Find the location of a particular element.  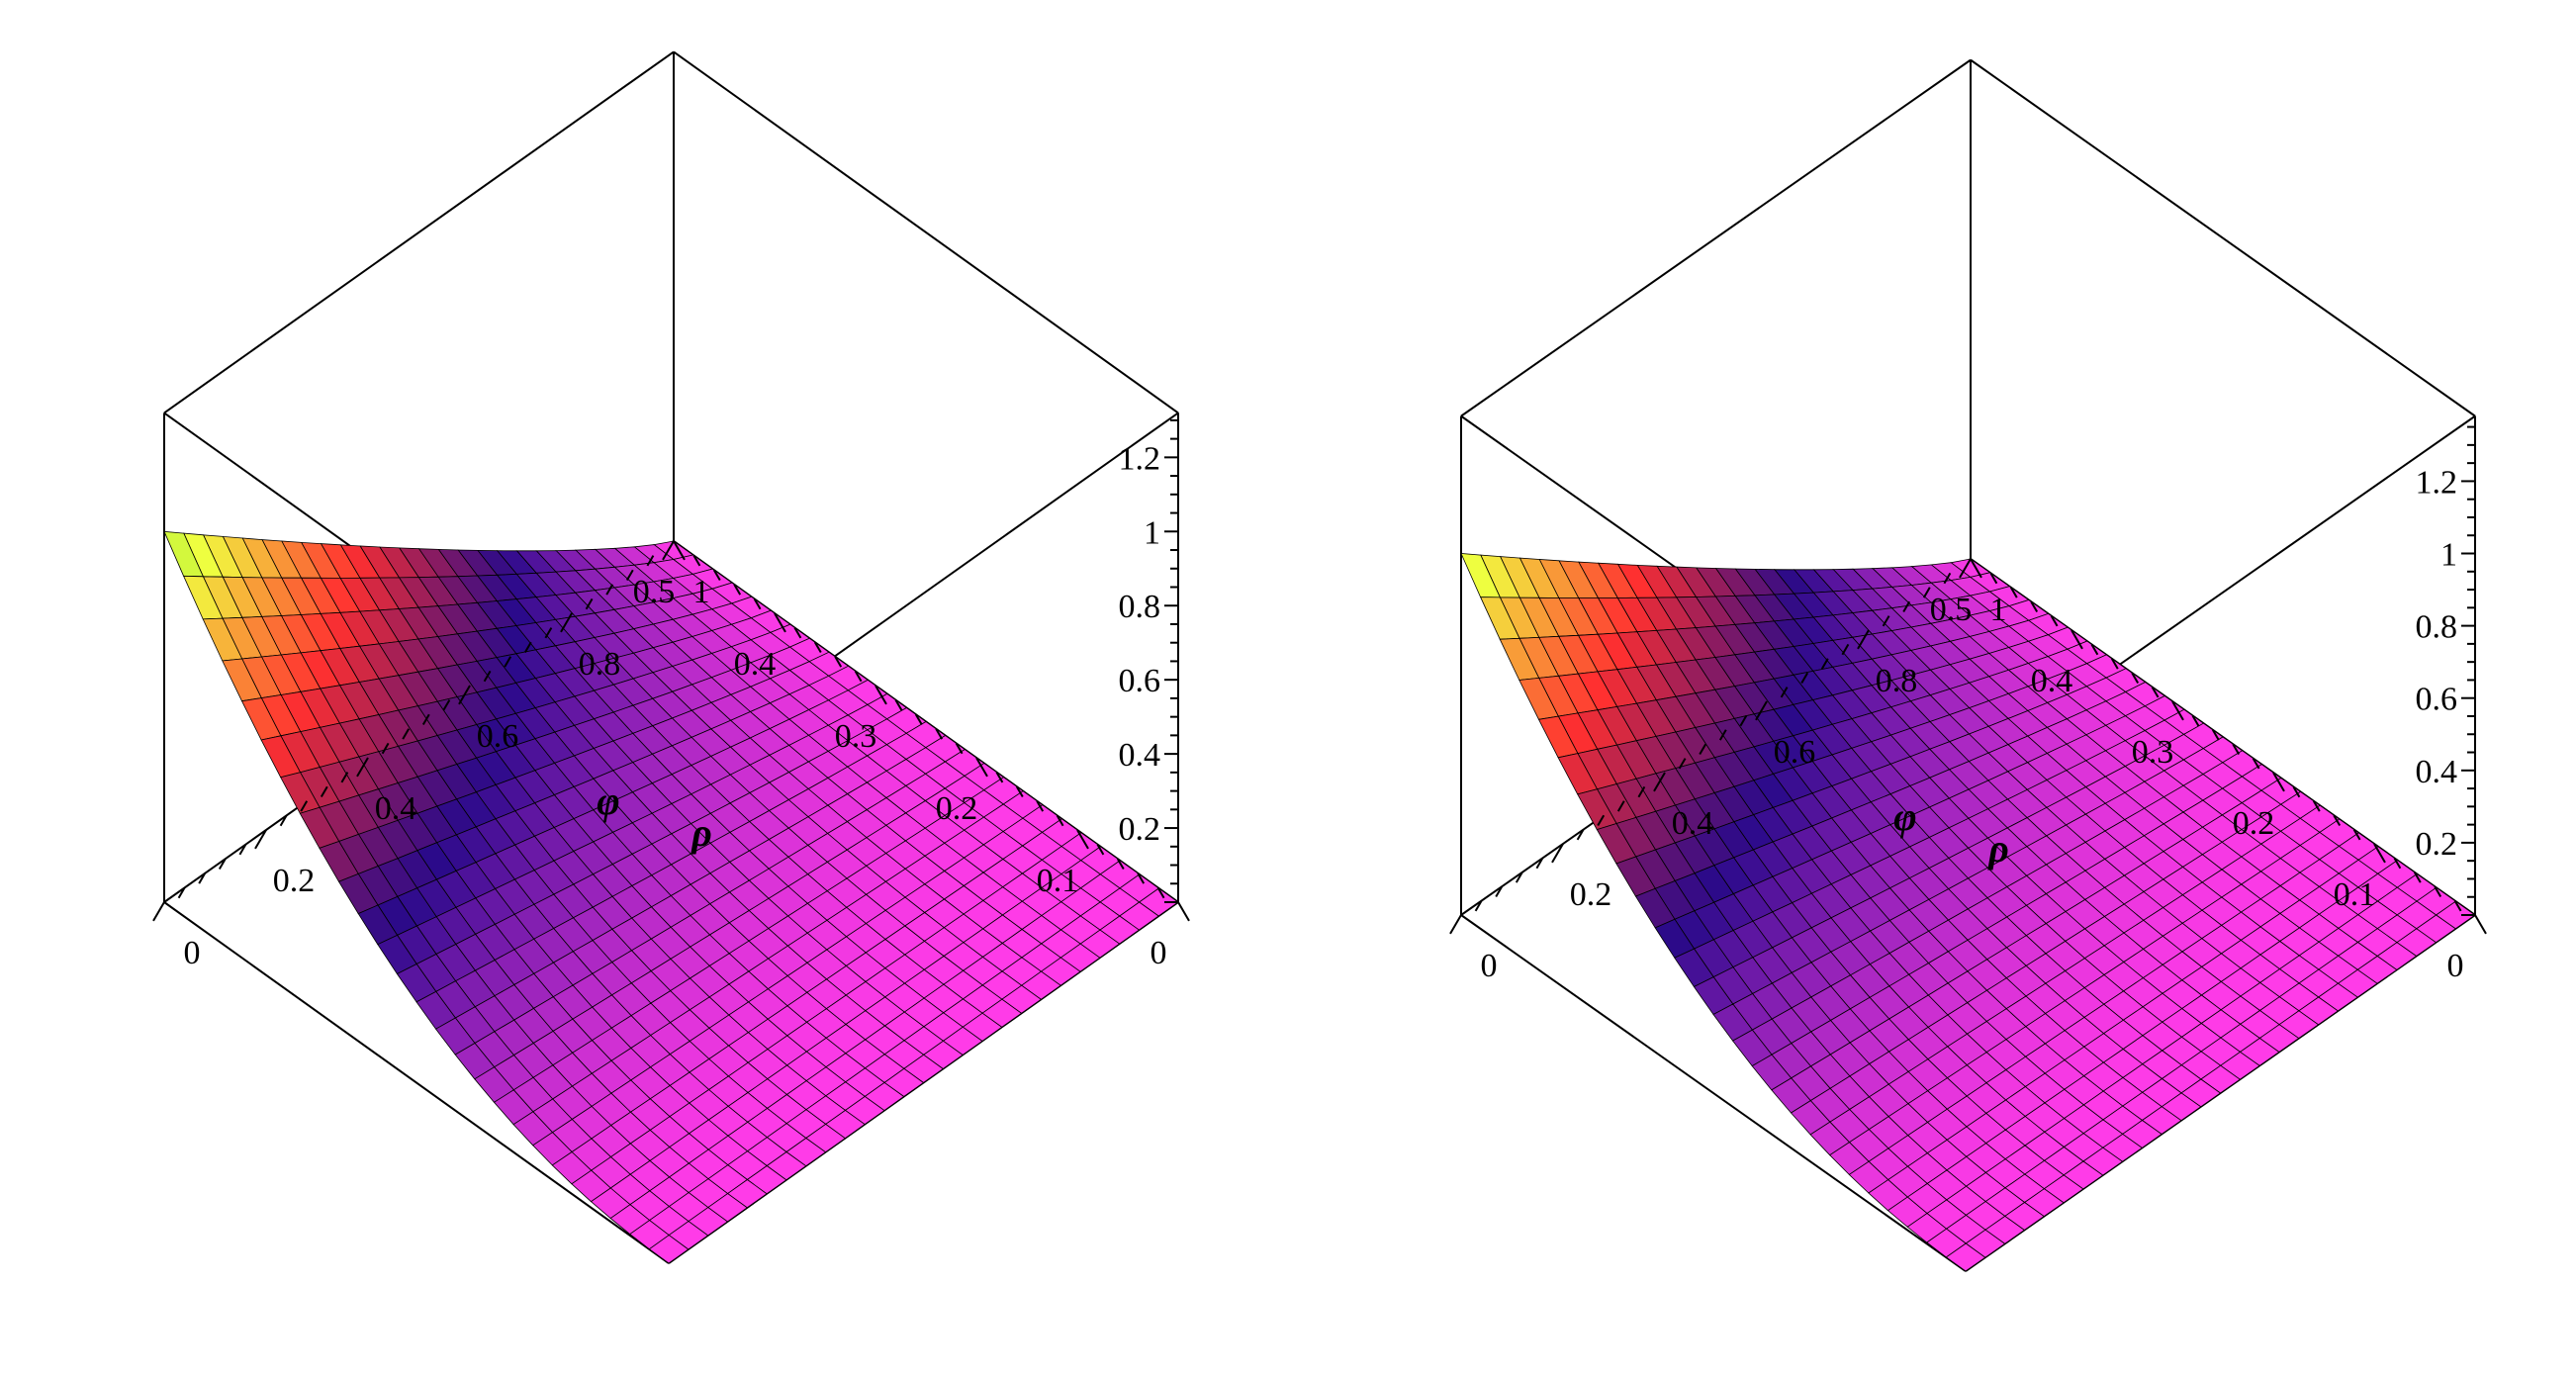

z-tick-label: 0.2 is located at coordinates (1140, 829).